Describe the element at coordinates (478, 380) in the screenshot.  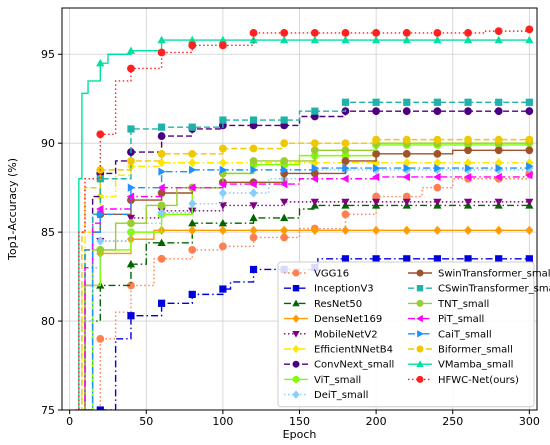
I see `legend-label: HFWC-Net(ours)` at that location.